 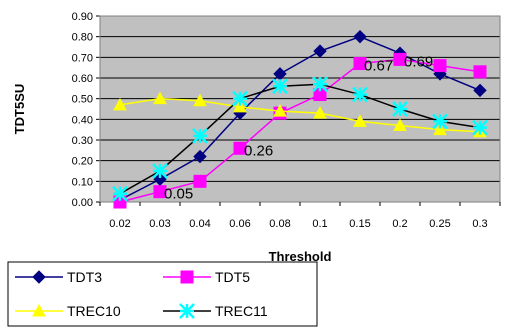 I want to click on x-tick-label: 0.06, so click(x=239, y=224).